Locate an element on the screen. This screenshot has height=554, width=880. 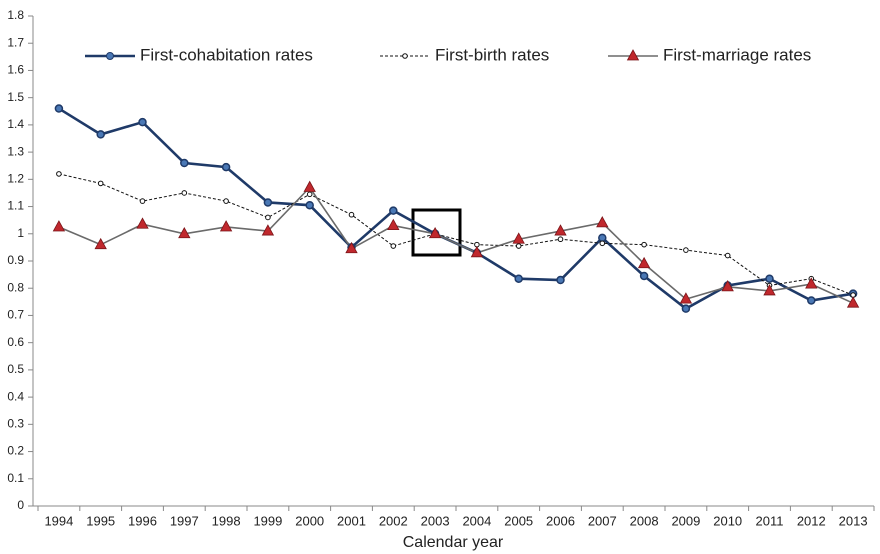
y-tick-label: 0.8 is located at coordinates (15, 287).